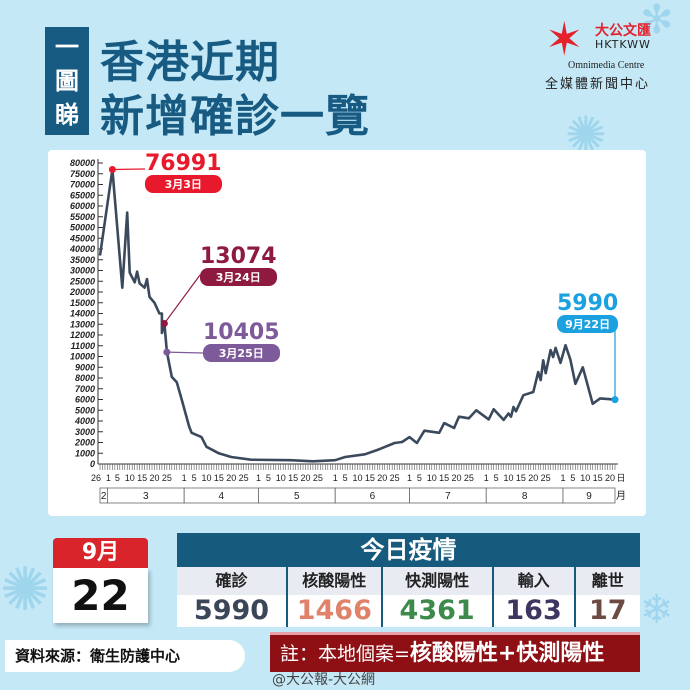  Describe the element at coordinates (82, 206) in the screenshot. I see `y-tick-label: 60000` at that location.